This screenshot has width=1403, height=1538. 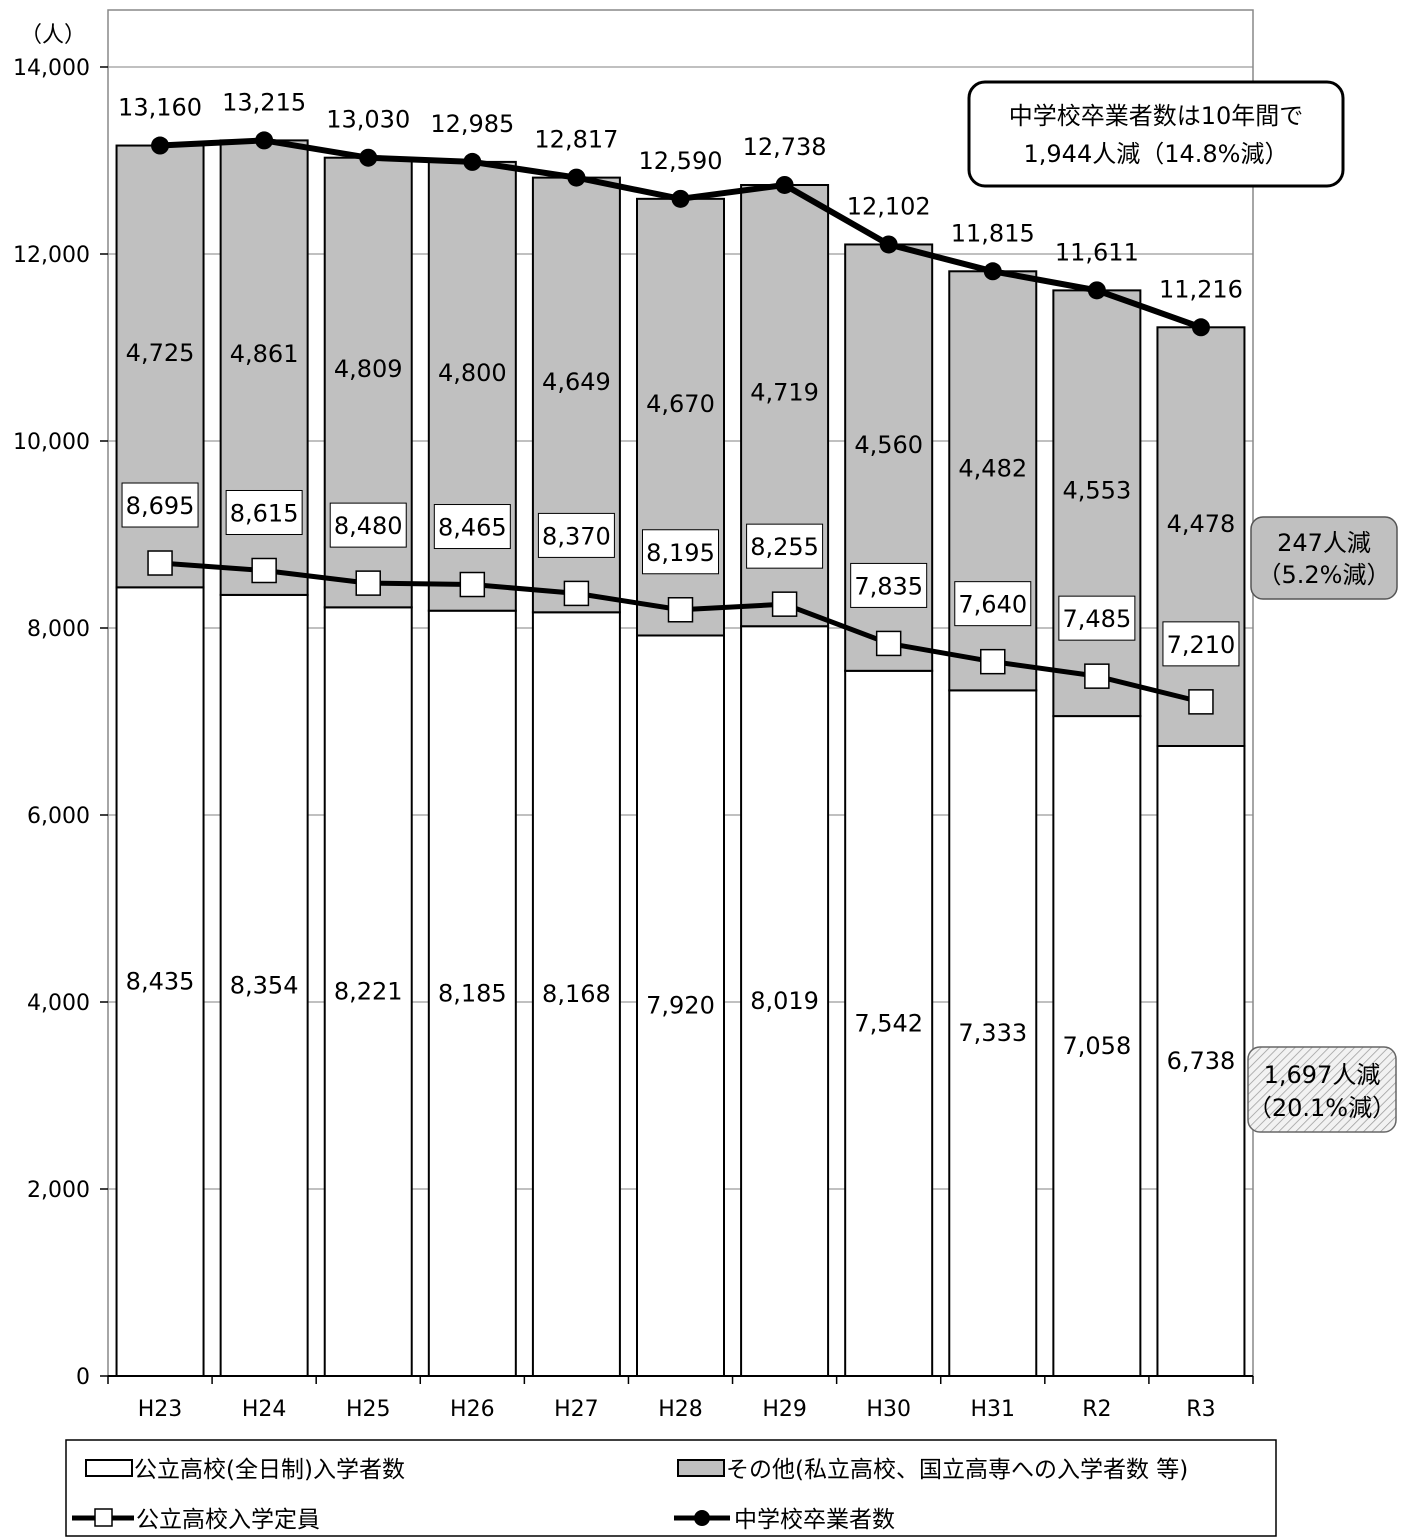 I want to click on label-capacity: 8,695, so click(x=160, y=506).